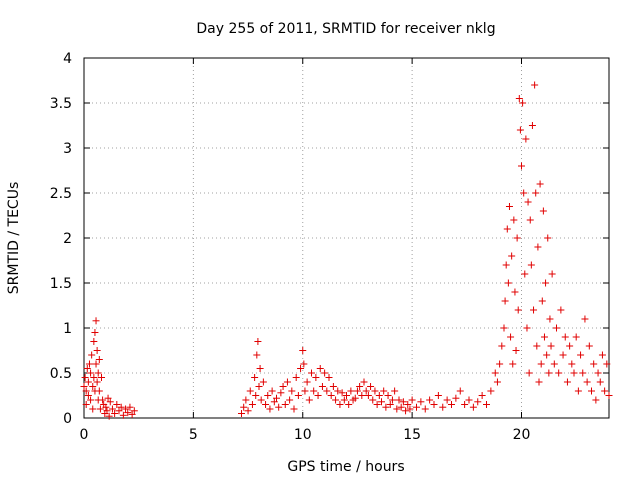  What do you see at coordinates (61, 104) in the screenshot?
I see `y-tick-label: 3.5` at bounding box center [61, 104].